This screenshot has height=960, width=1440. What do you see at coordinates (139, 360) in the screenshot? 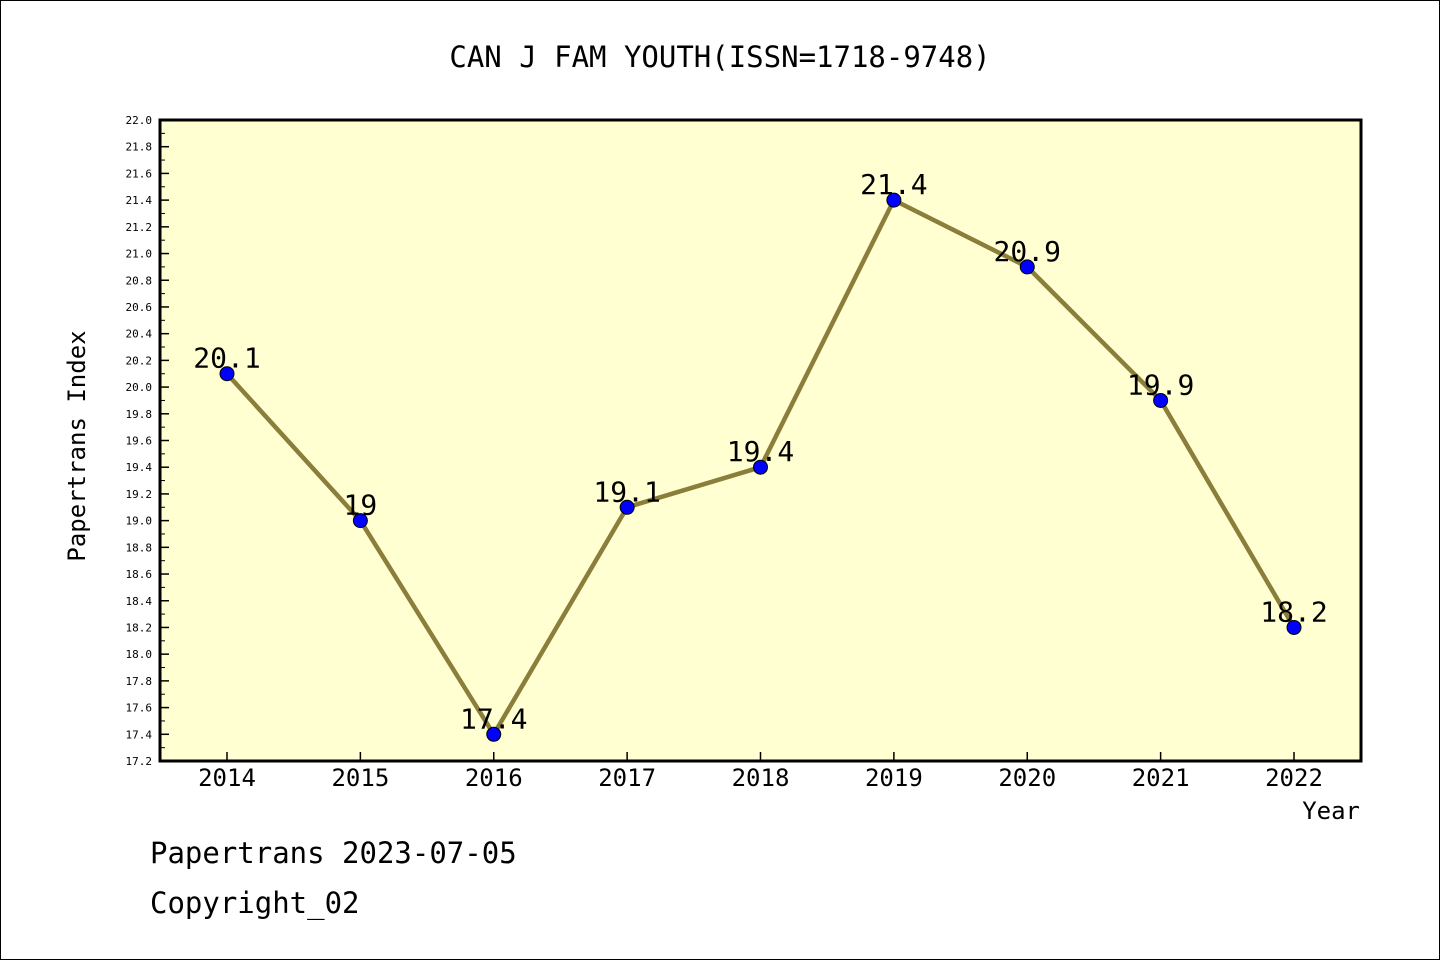
I see `y-tick-label: 20.2` at bounding box center [139, 360].